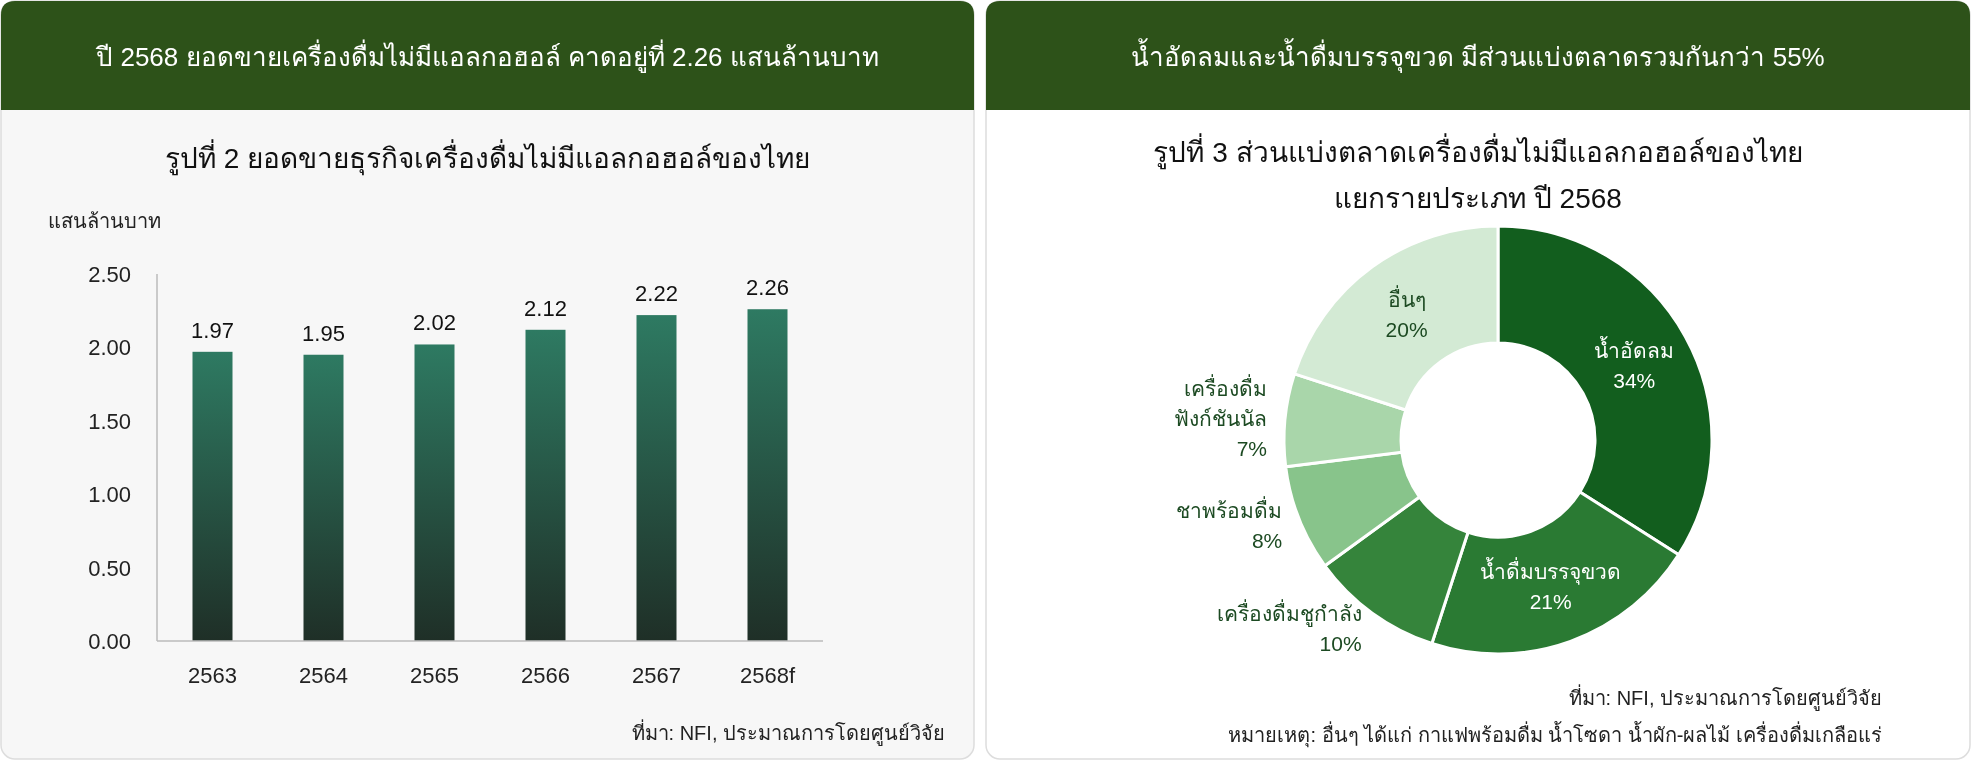 The height and width of the screenshot is (767, 1971). Describe the element at coordinates (1551, 571) in the screenshot. I see `slice-label: น้ำดื่มบรรจุขวด` at that location.